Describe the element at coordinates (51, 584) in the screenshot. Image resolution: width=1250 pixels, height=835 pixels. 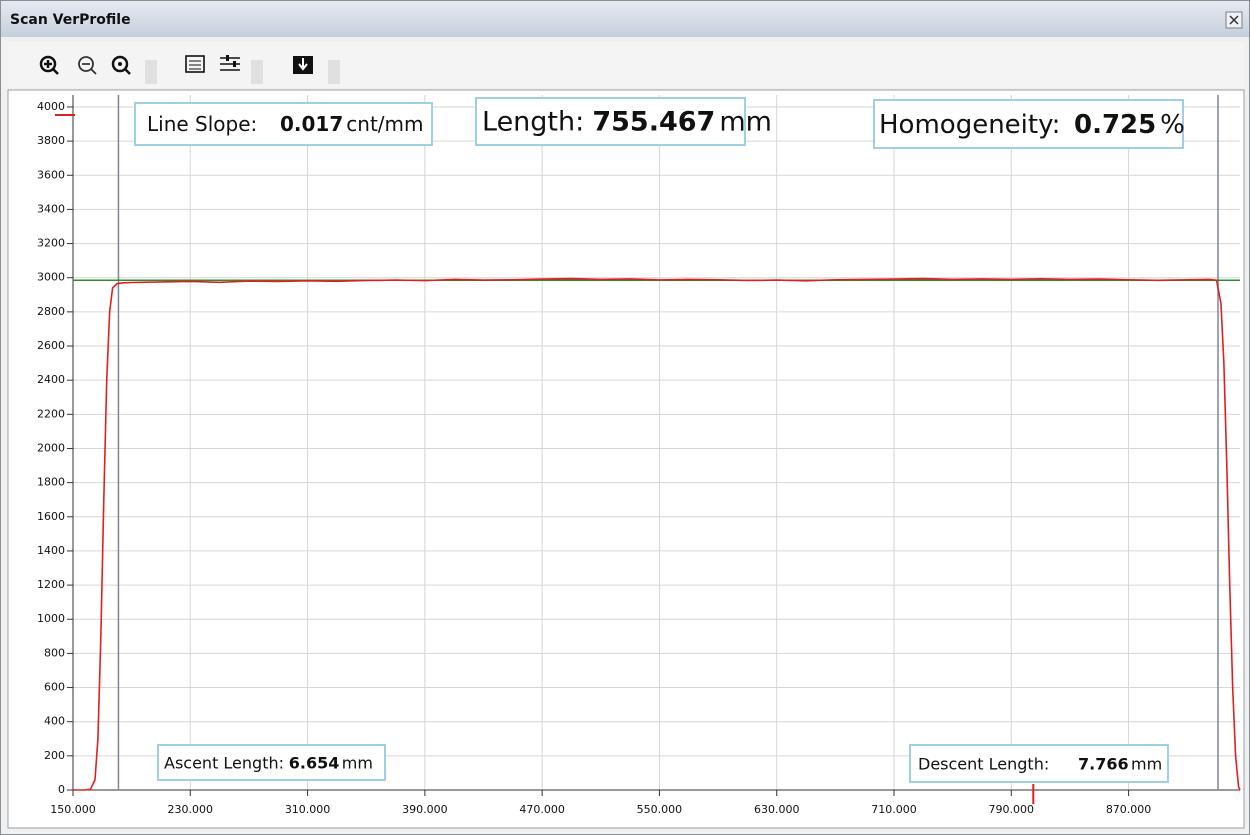
I see `y-tick-label: 1200` at that location.